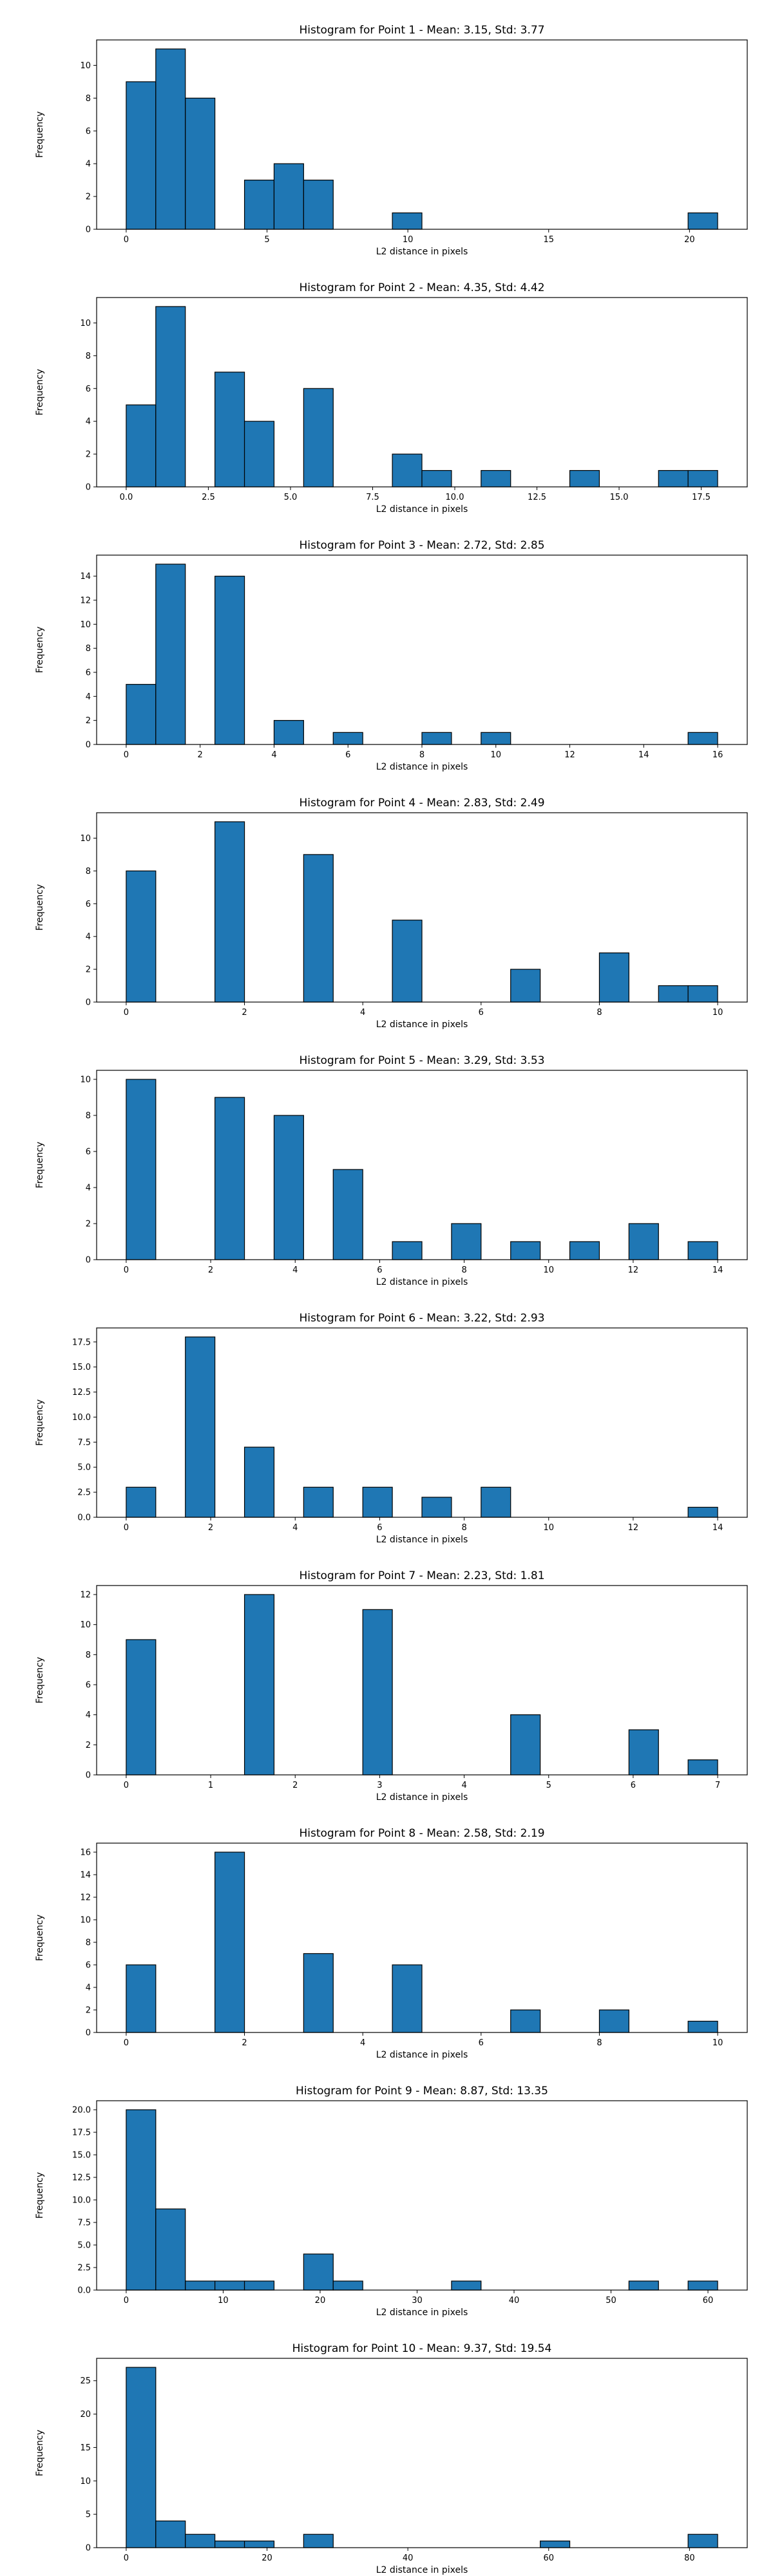 The width and height of the screenshot is (773, 2576). I want to click on y-tick-label: 20, so click(86, 2415).